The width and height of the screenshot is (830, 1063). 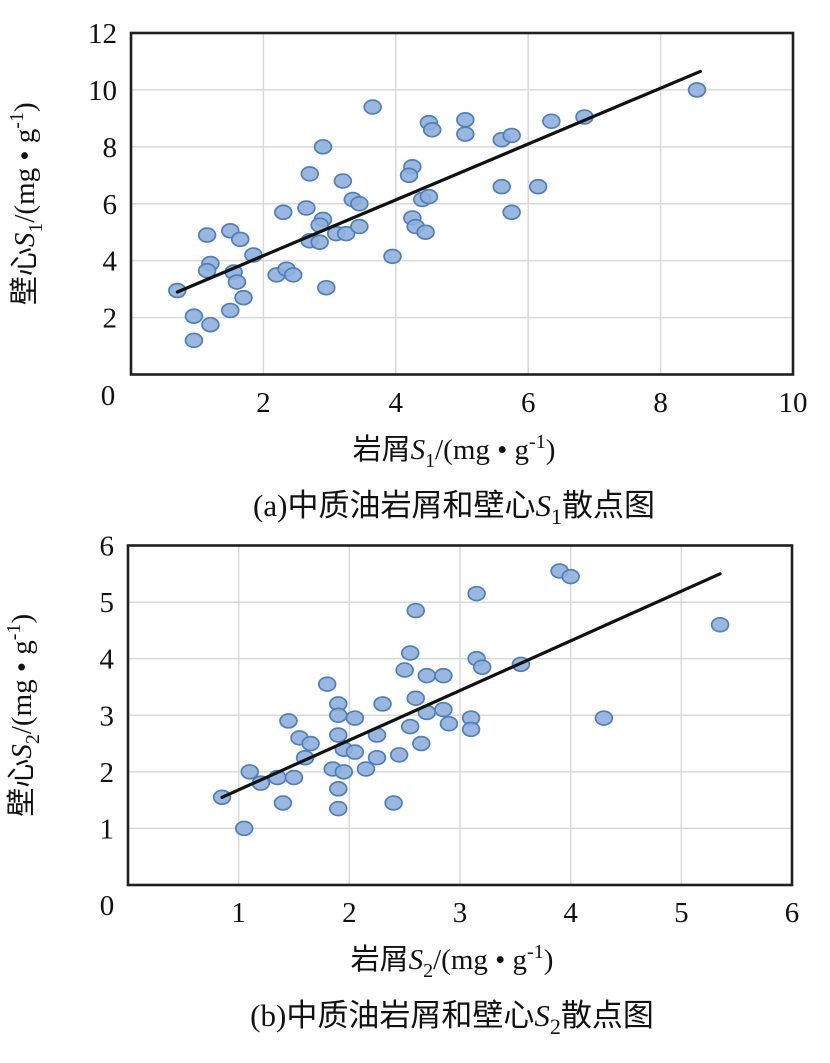 What do you see at coordinates (110, 148) in the screenshot?
I see `y-tick-label: 8` at bounding box center [110, 148].